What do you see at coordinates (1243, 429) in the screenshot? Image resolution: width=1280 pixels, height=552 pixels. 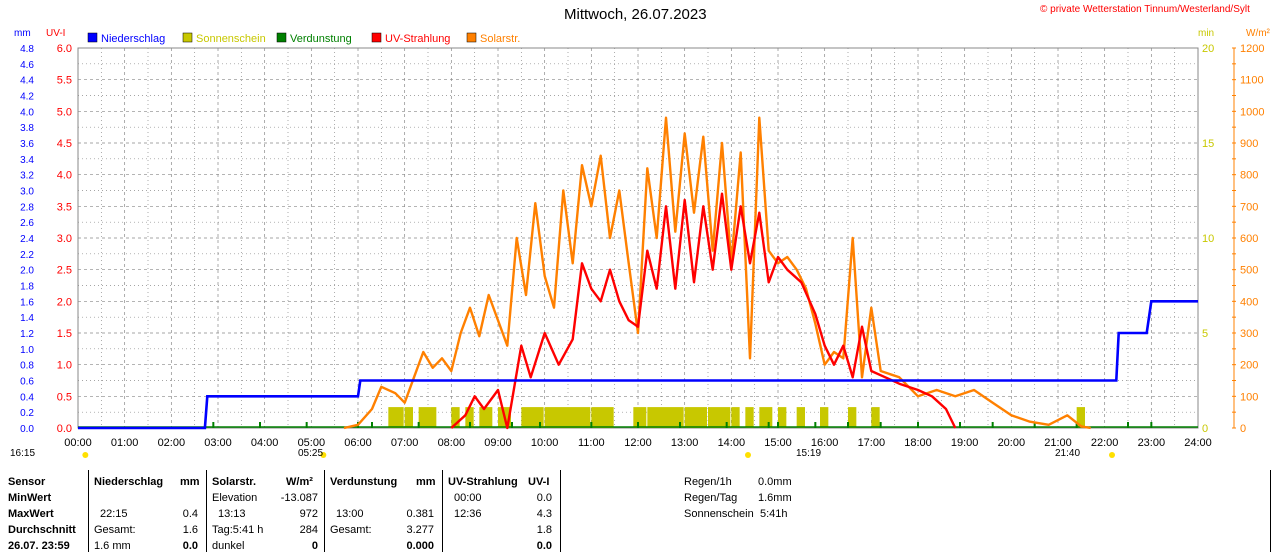 I see `wm2-tick-label: 0` at bounding box center [1243, 429].